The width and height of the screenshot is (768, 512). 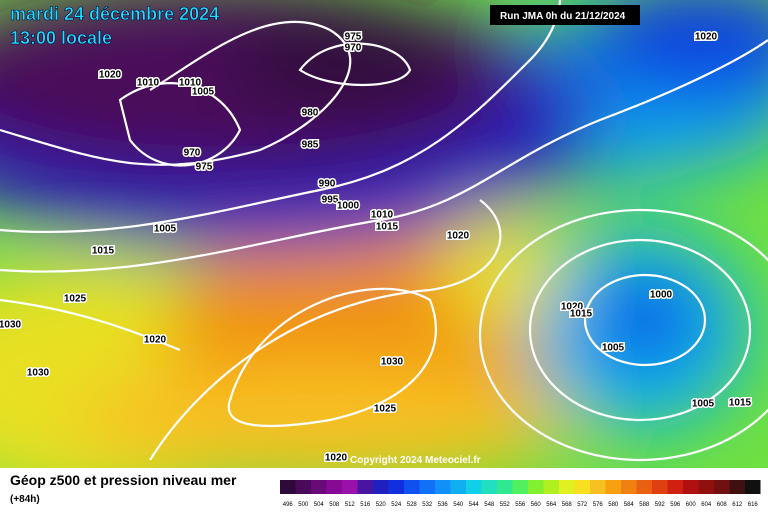 I want to click on copyright: Copyright 2024 Meteociel.fr, so click(x=415, y=460).